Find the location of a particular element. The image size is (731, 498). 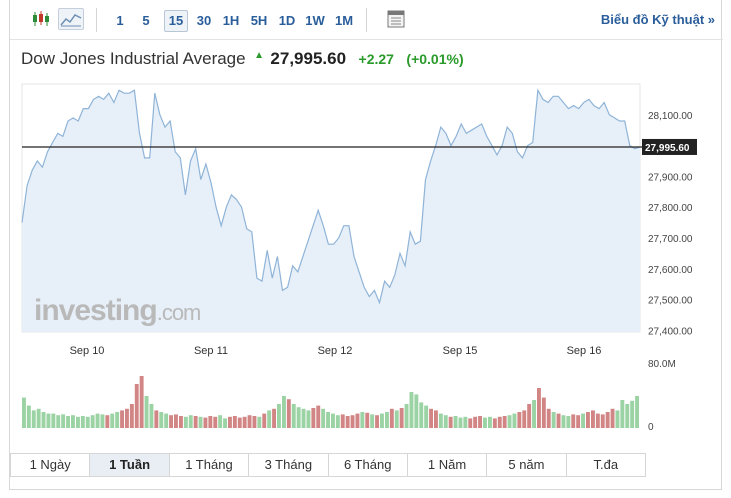

interval-15: 15 is located at coordinates (176, 21).